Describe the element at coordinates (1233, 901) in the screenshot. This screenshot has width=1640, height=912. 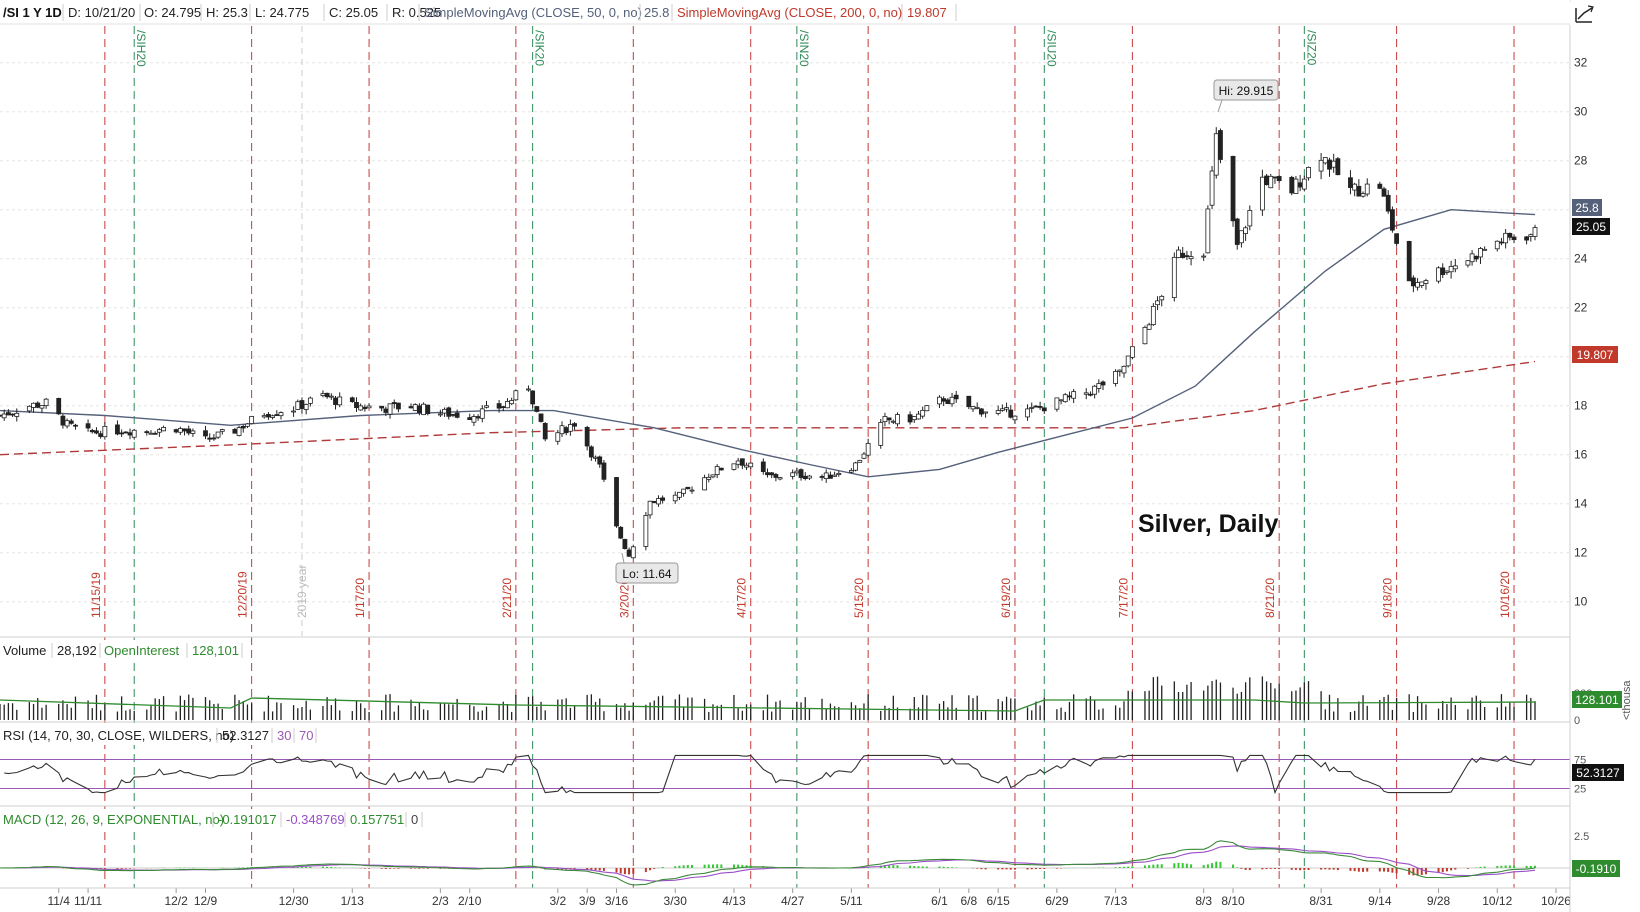
I see `date-tick-label: 8/10` at that location.